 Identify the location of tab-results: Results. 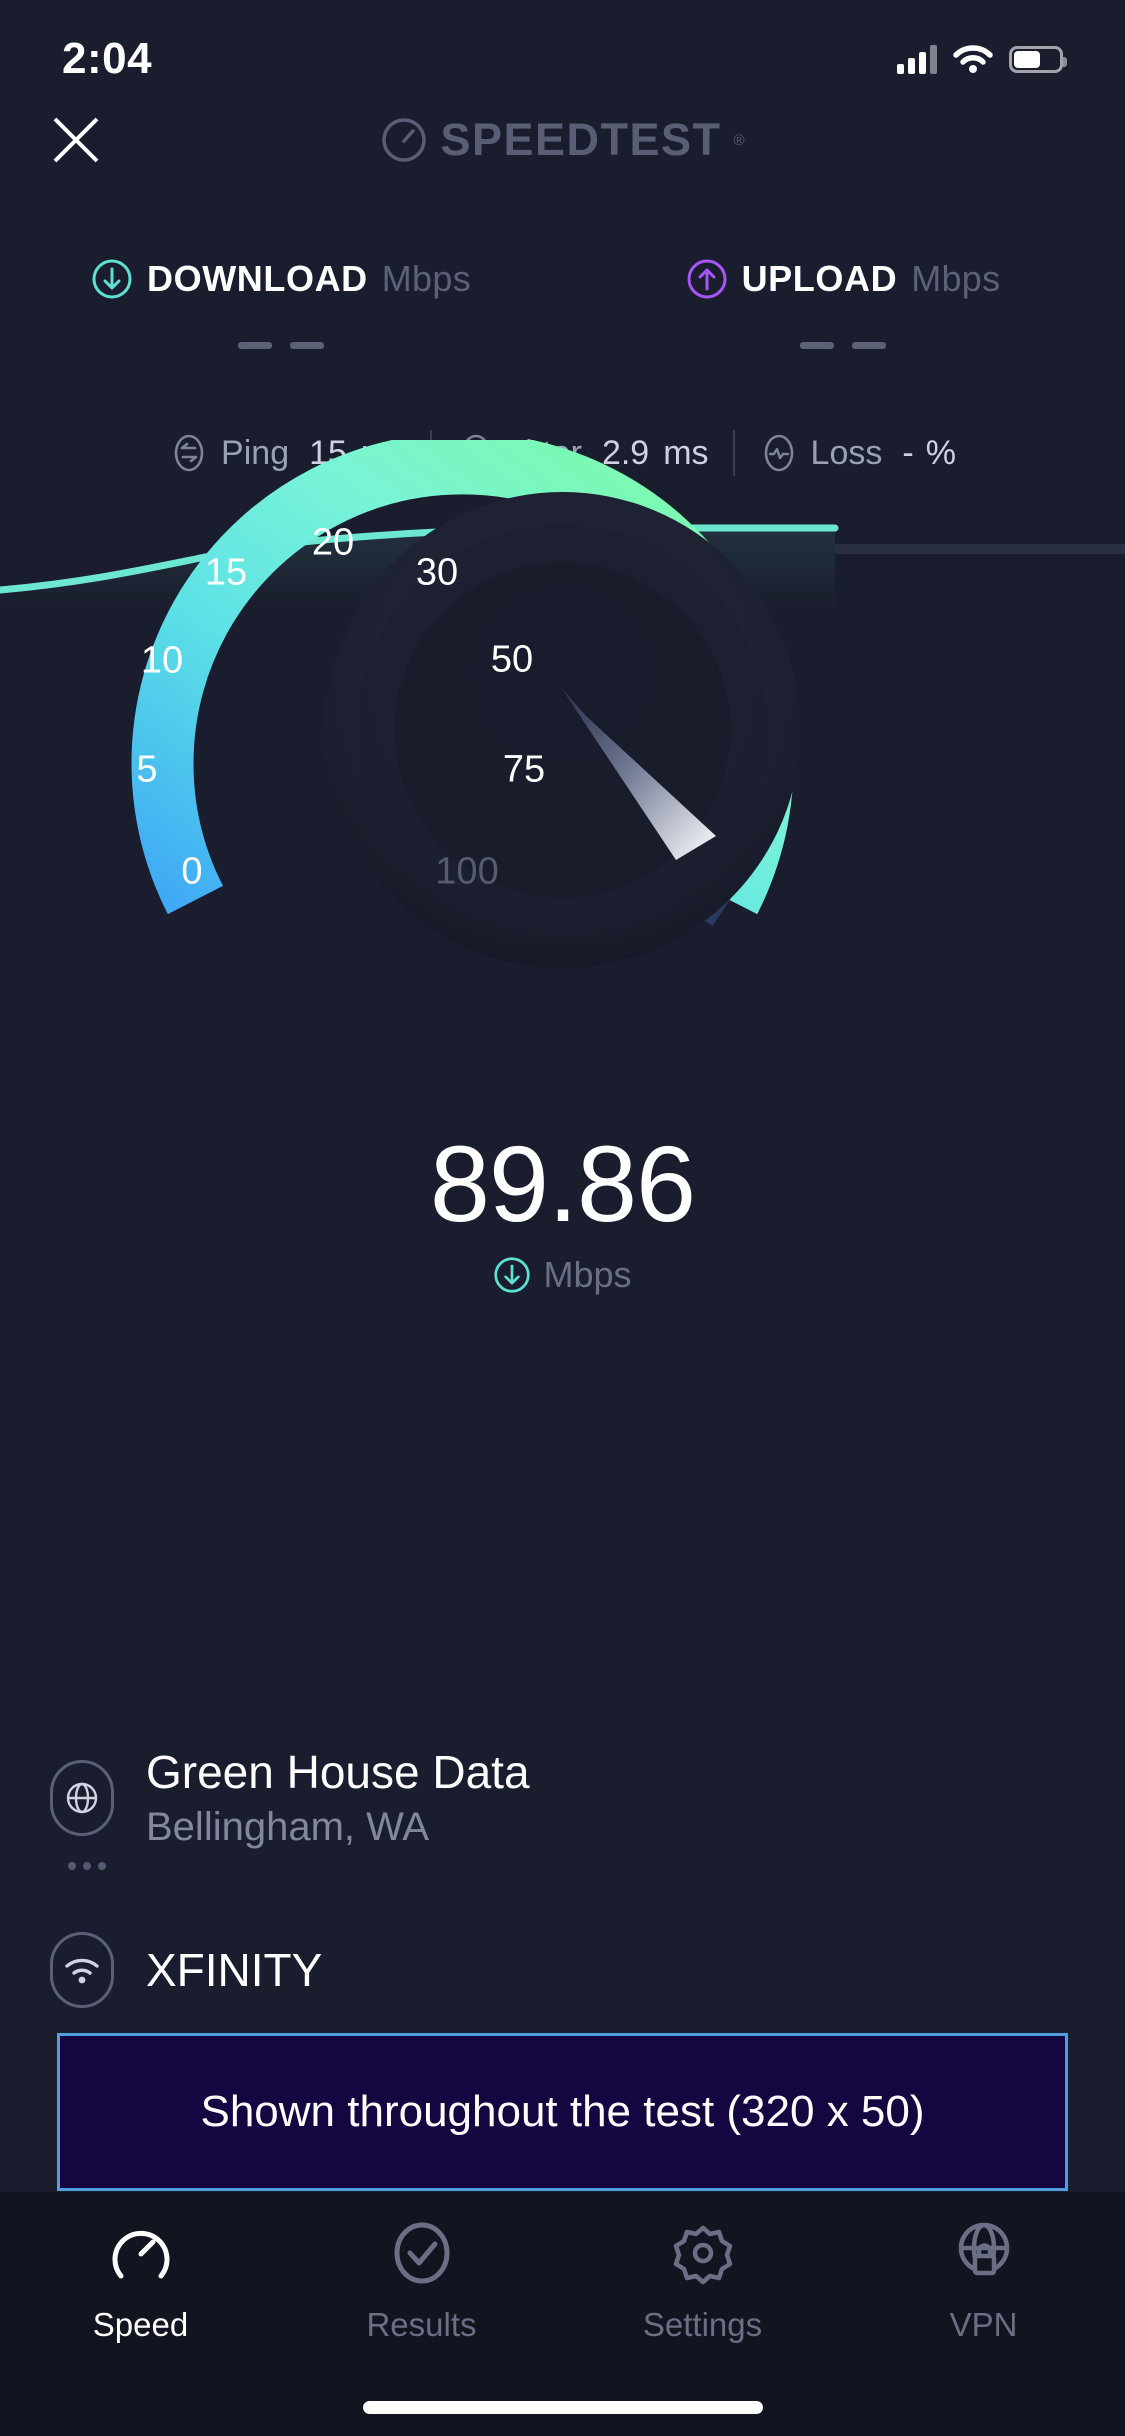
(421, 2282).